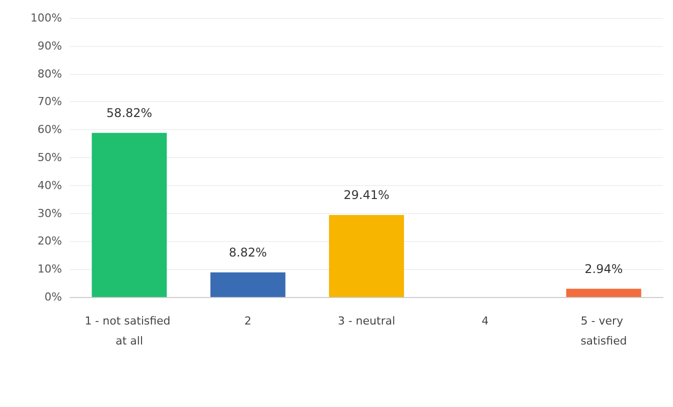 The width and height of the screenshot is (673, 407). I want to click on y-tick-label: 70%, so click(50, 101).